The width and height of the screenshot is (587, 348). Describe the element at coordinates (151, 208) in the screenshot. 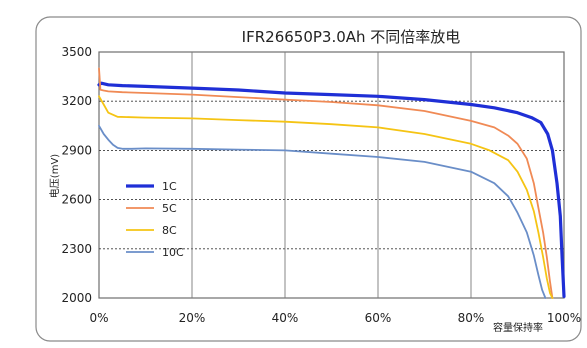

I see `legend-entry-5c: 5C` at that location.